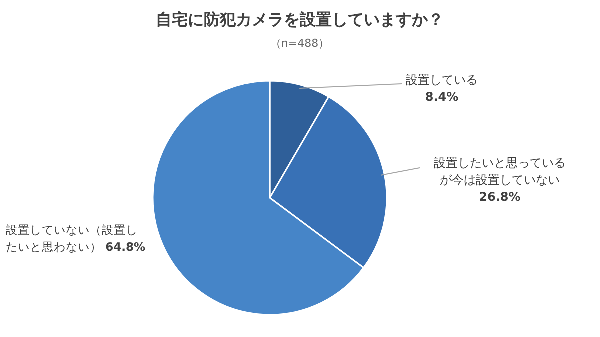  What do you see at coordinates (300, 20) in the screenshot?
I see `chart-title: 自宅に防犯カメラを設置していますか？` at bounding box center [300, 20].